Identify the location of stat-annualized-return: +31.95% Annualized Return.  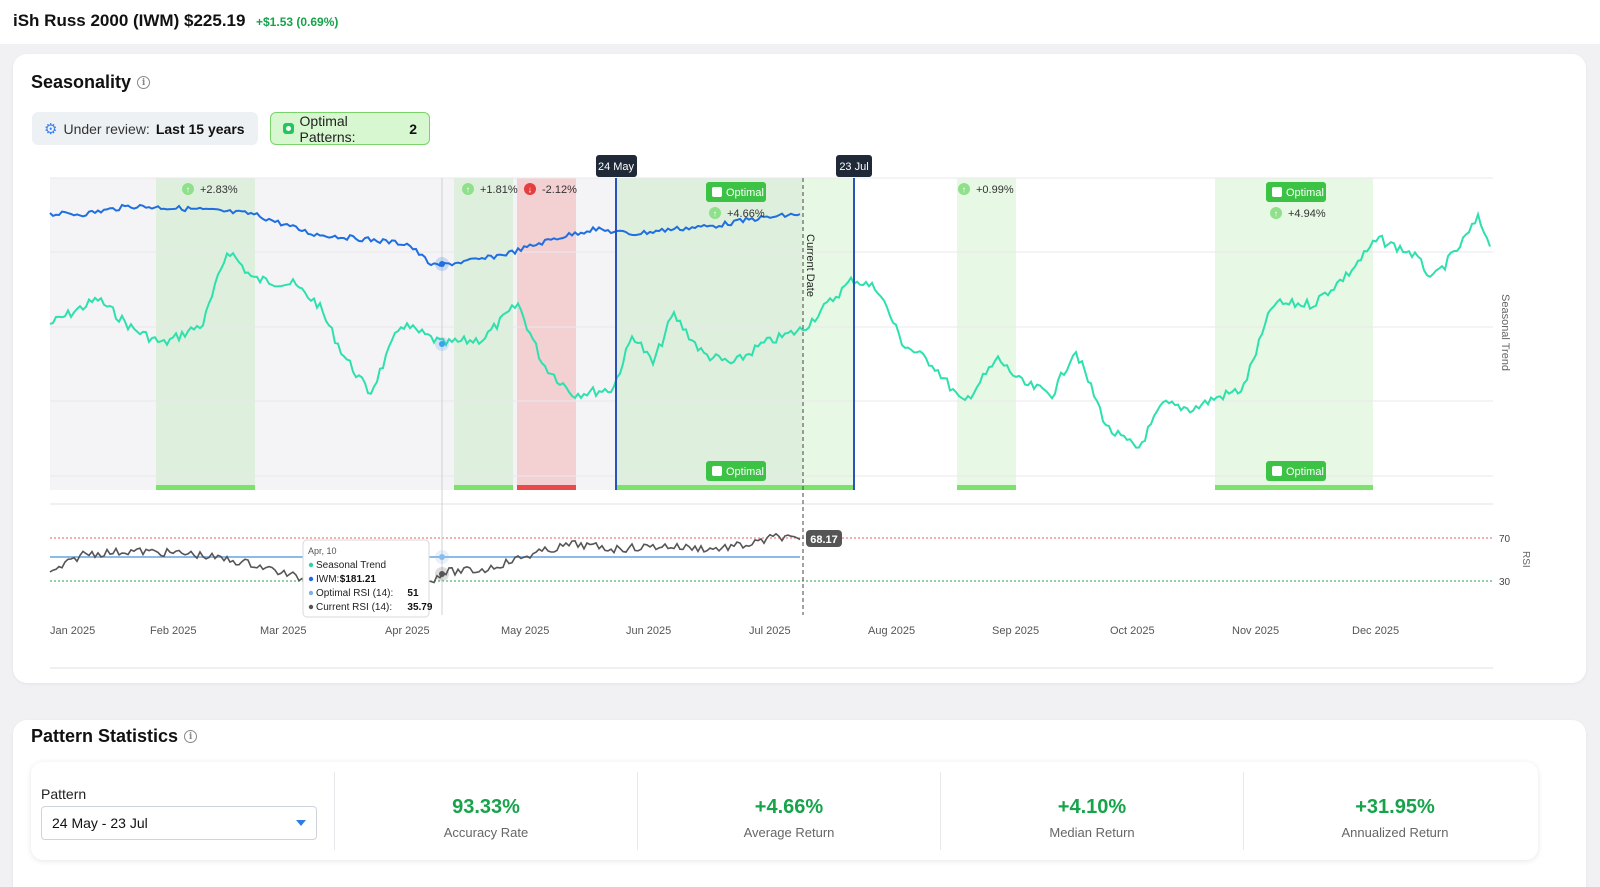
(1394, 811).